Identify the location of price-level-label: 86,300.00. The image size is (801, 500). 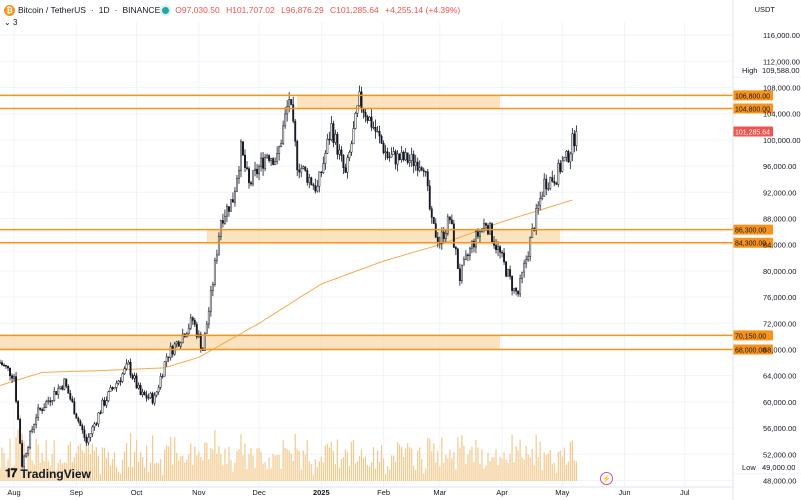
(750, 231).